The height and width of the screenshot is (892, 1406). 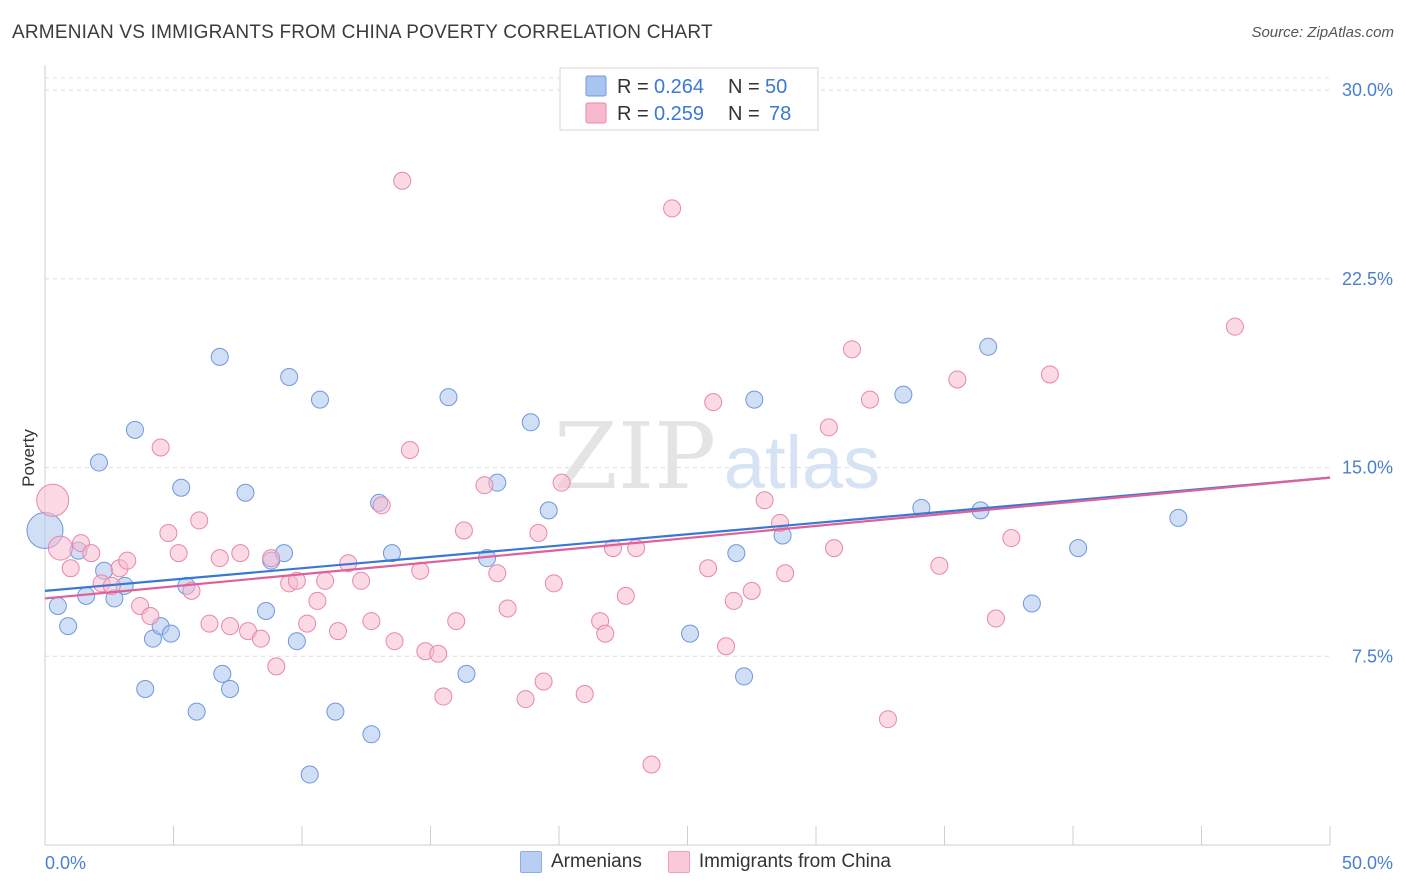 What do you see at coordinates (717, 456) in the screenshot?
I see `watermark: ZIP atlas` at bounding box center [717, 456].